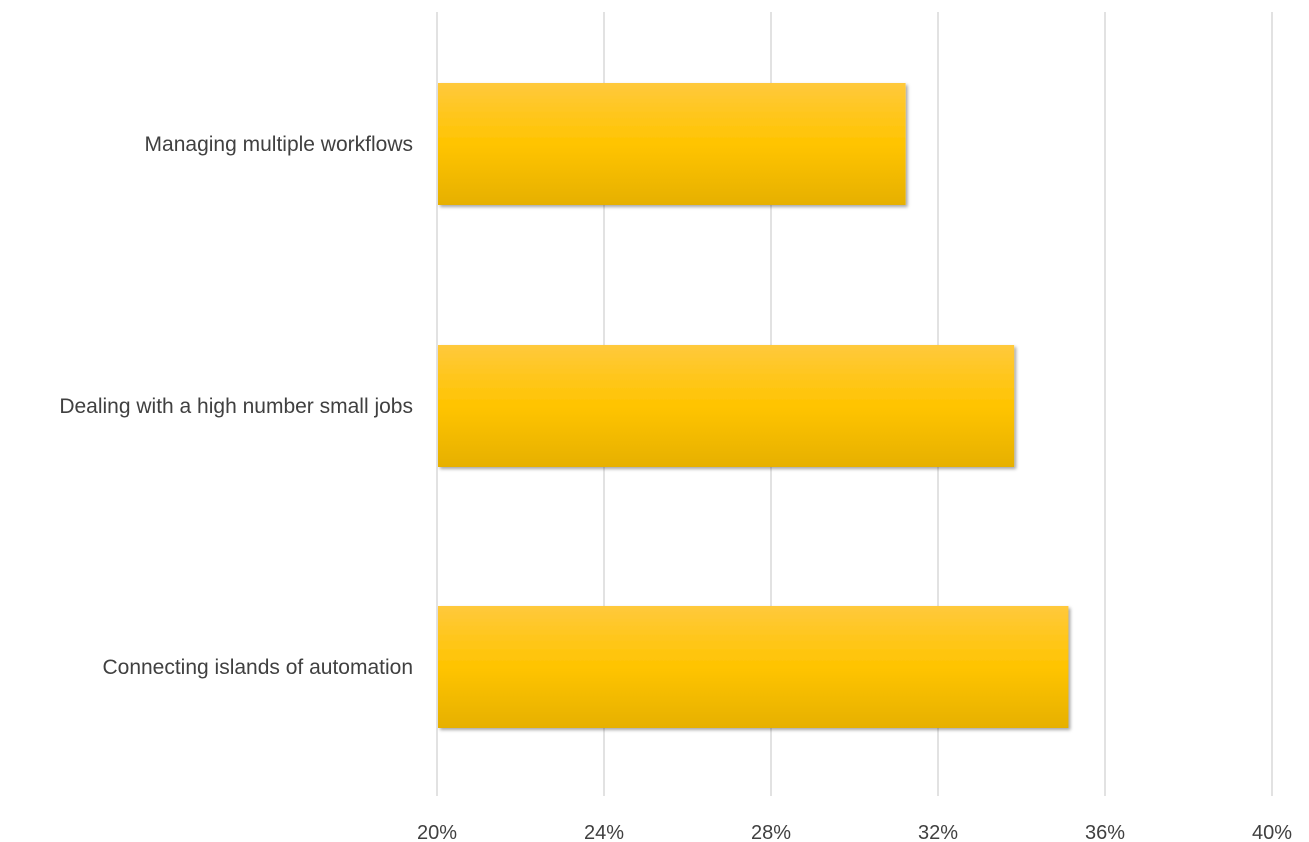 The width and height of the screenshot is (1309, 842). Describe the element at coordinates (279, 144) in the screenshot. I see `category-label: Managing multiple workflows` at that location.